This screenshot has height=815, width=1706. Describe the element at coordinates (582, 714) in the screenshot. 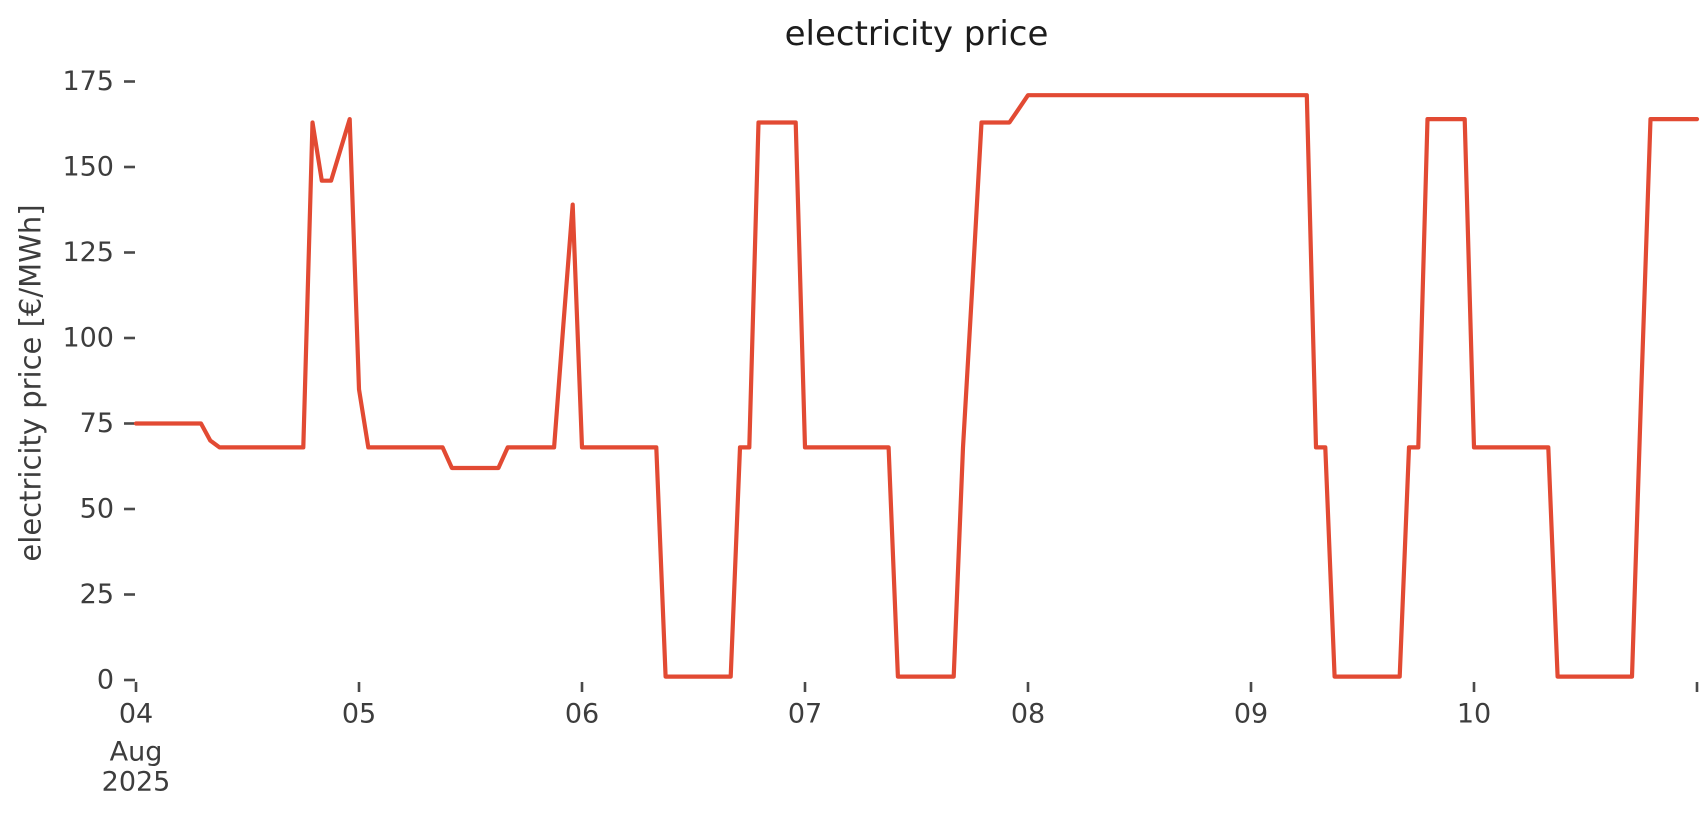

I see `x-tick-label: 06` at that location.